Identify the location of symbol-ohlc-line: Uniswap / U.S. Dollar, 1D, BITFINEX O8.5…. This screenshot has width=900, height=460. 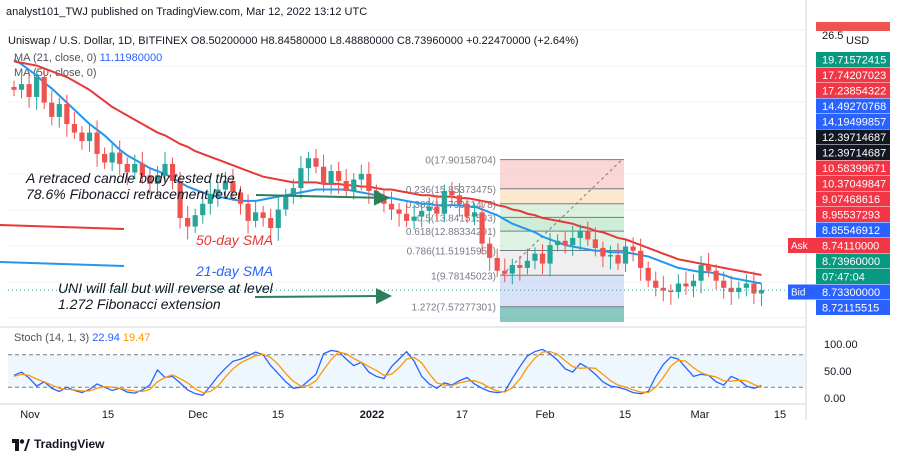
(293, 41).